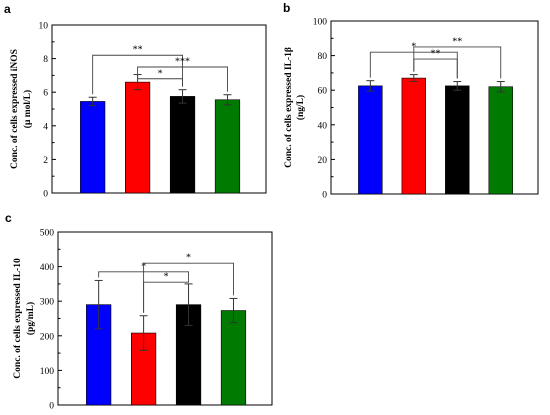 The width and height of the screenshot is (550, 415). I want to click on y-tick-label: 500, so click(47, 234).